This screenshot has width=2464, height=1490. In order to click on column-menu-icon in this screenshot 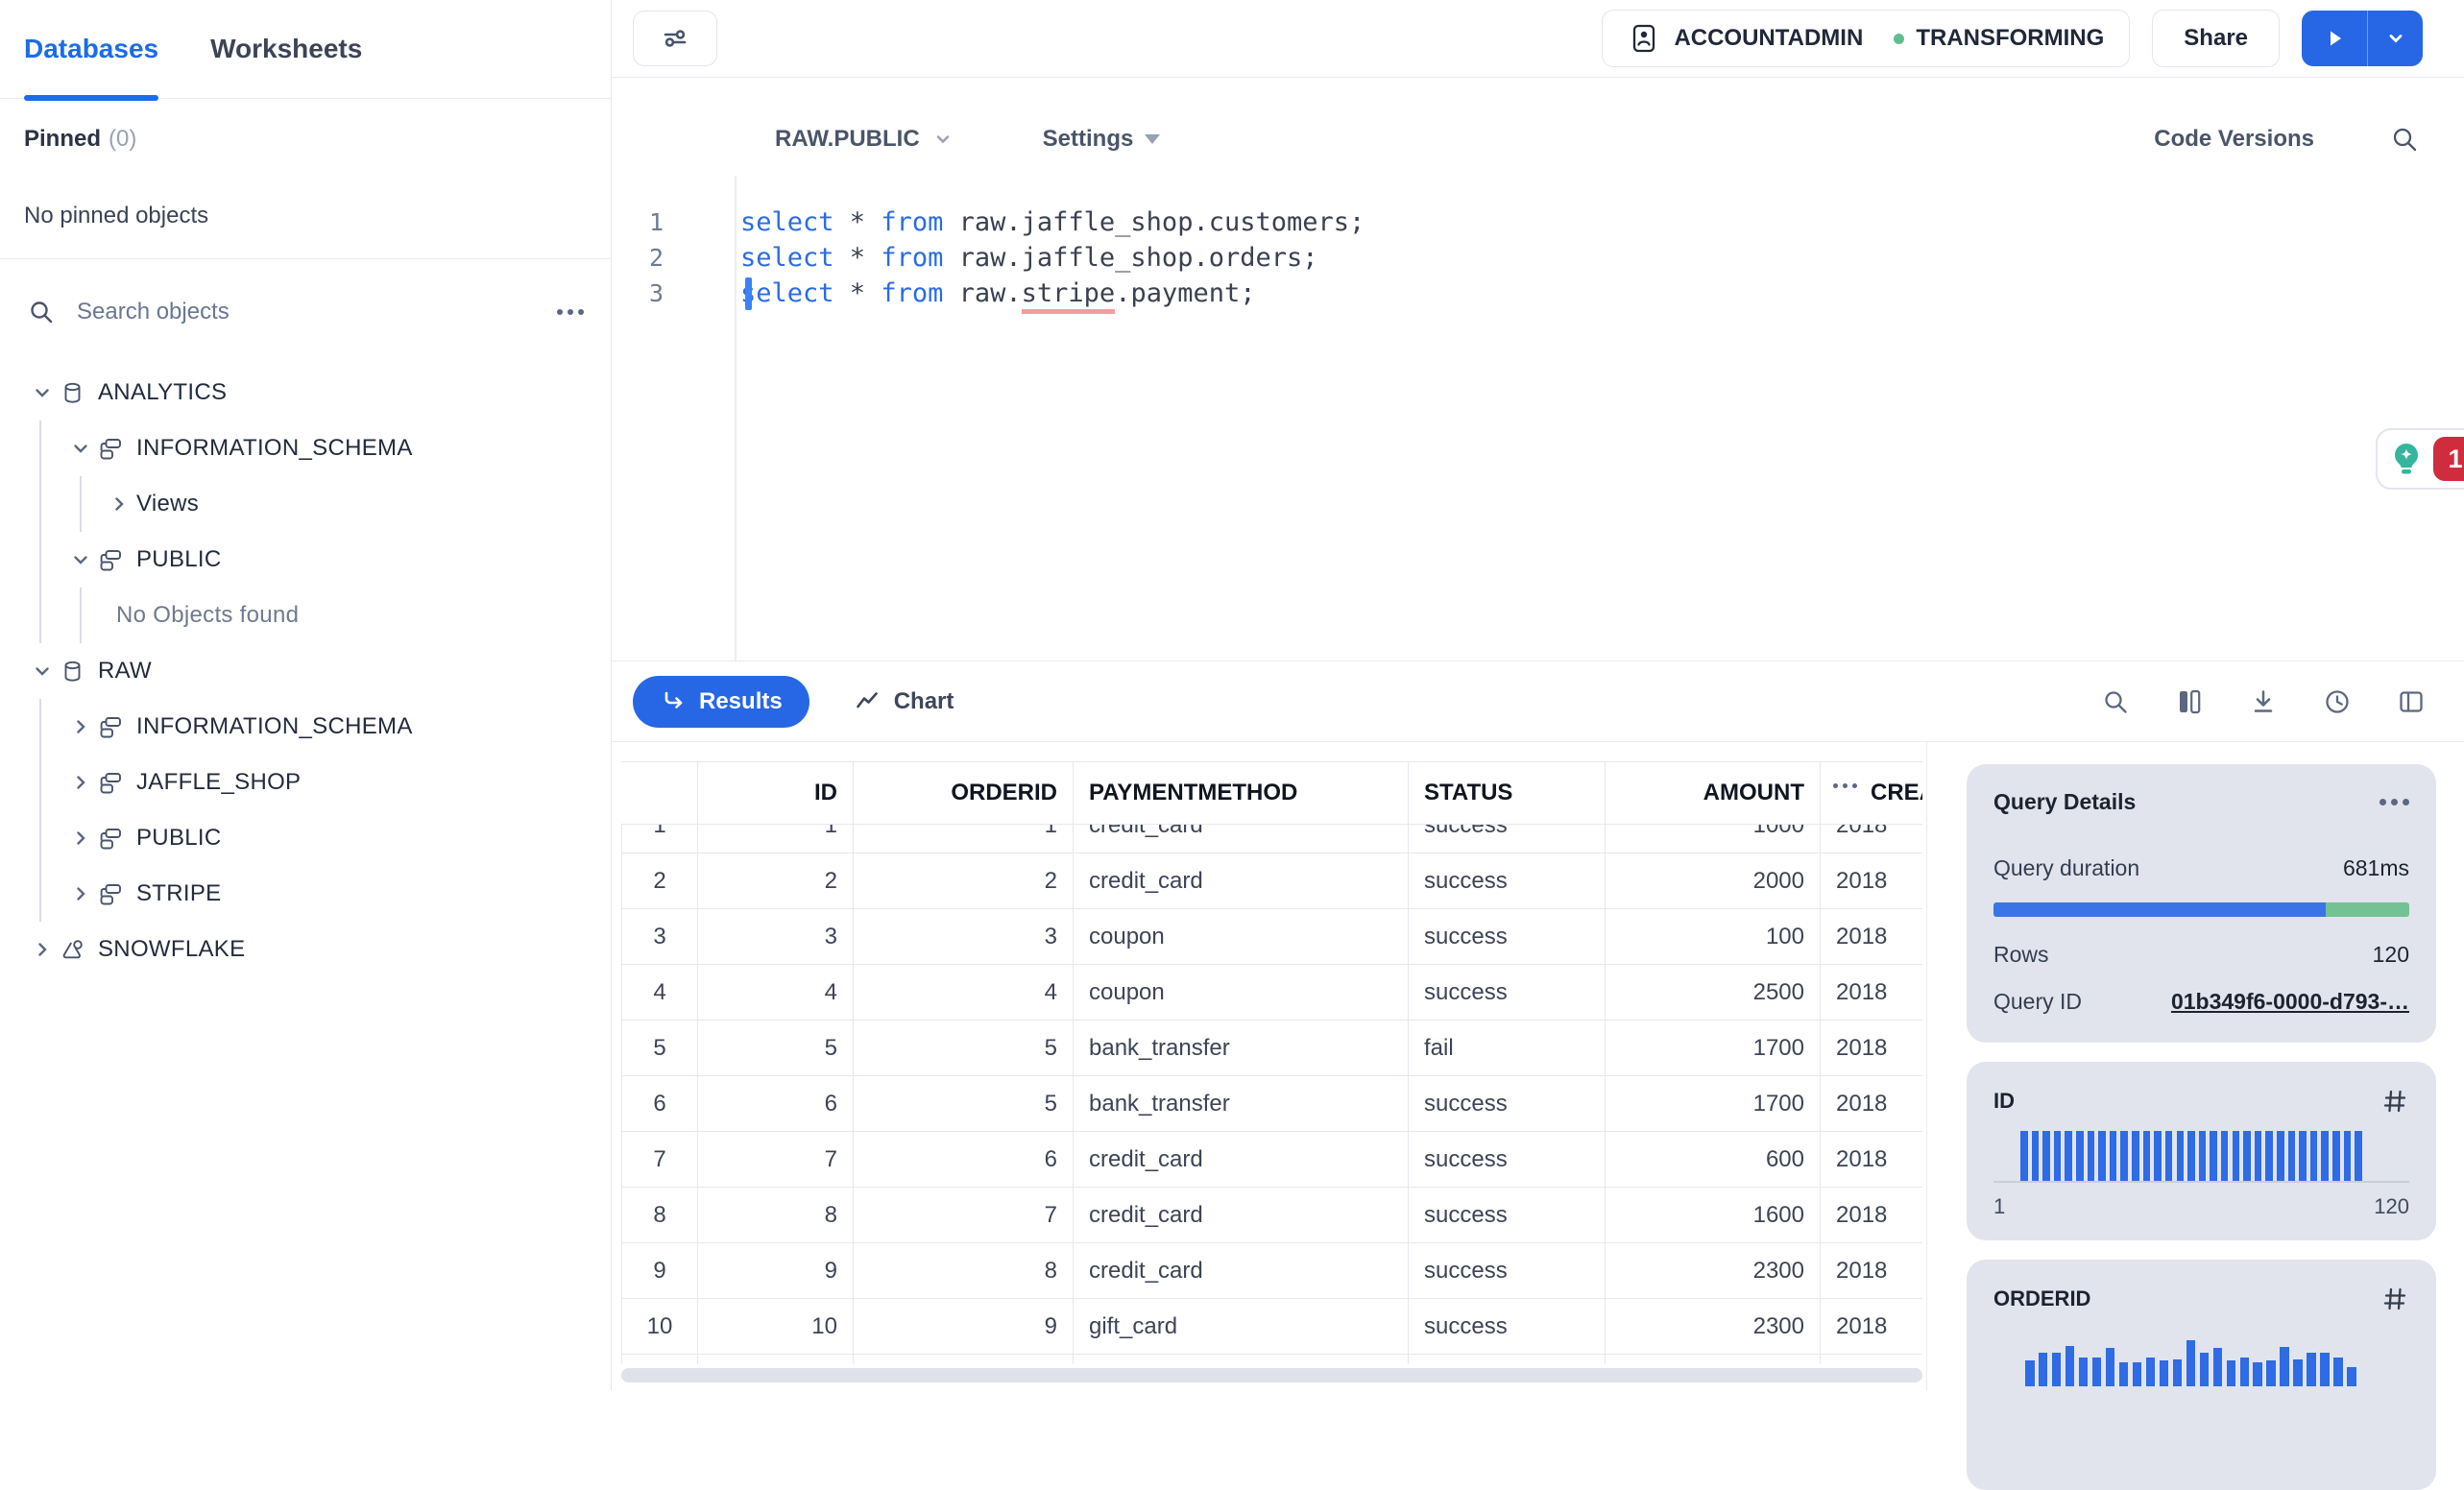, I will do `click(1845, 785)`.